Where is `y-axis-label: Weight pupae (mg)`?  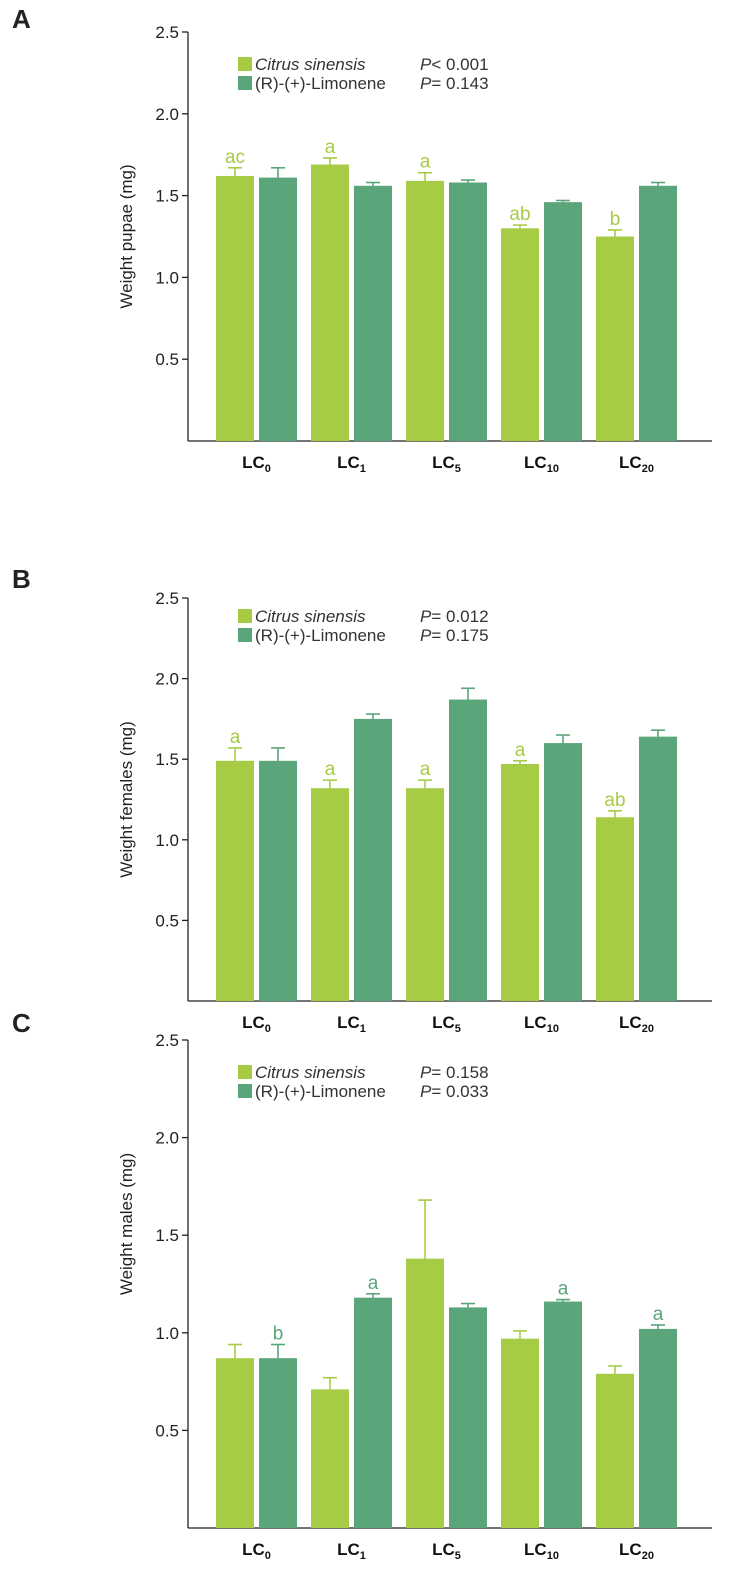 y-axis-label: Weight pupae (mg) is located at coordinates (126, 236).